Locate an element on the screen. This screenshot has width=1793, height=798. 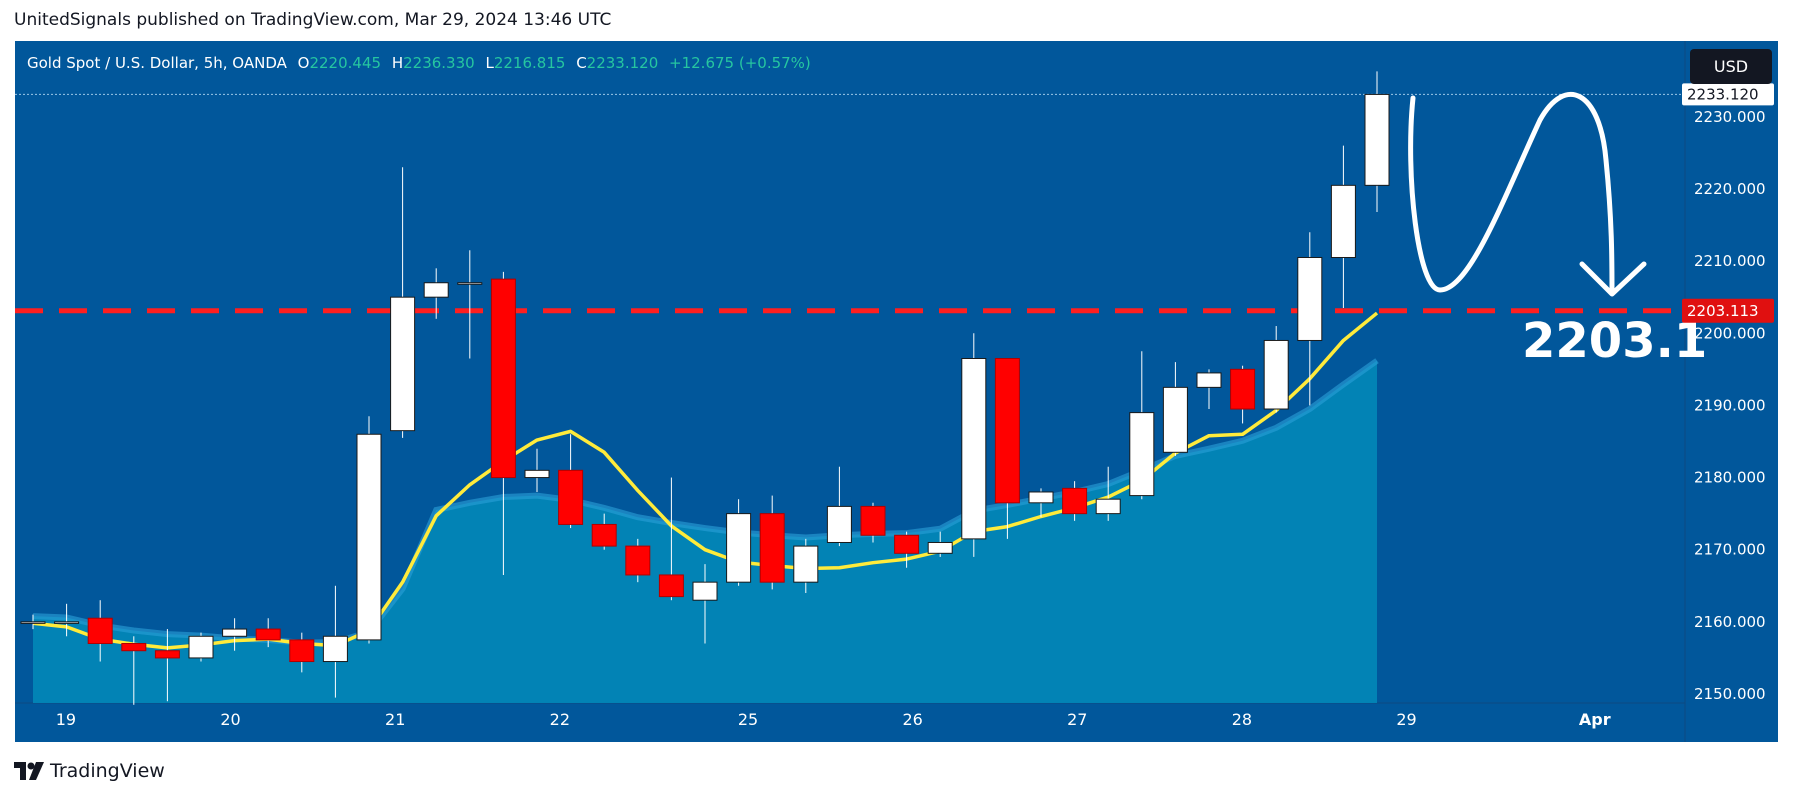
price-axis-tick: 2230.000 is located at coordinates (1730, 117).